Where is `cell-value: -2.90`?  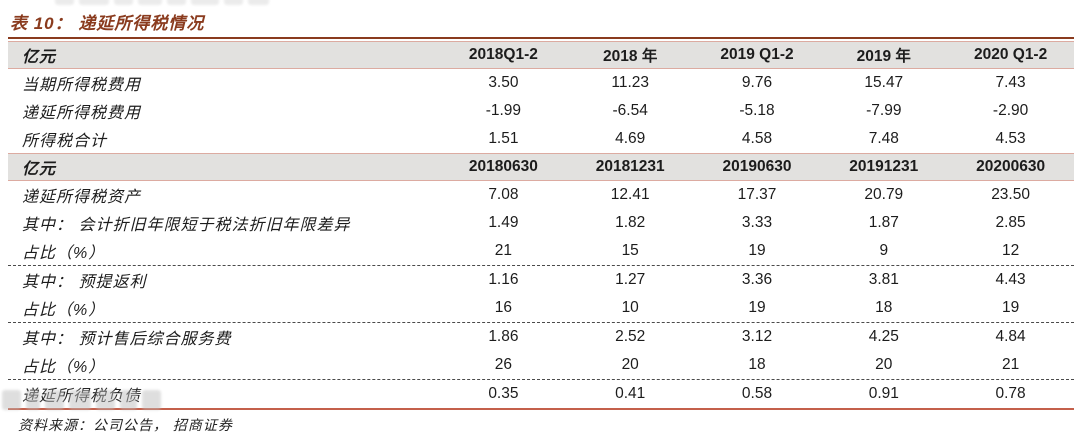
cell-value: -2.90 is located at coordinates (1010, 110).